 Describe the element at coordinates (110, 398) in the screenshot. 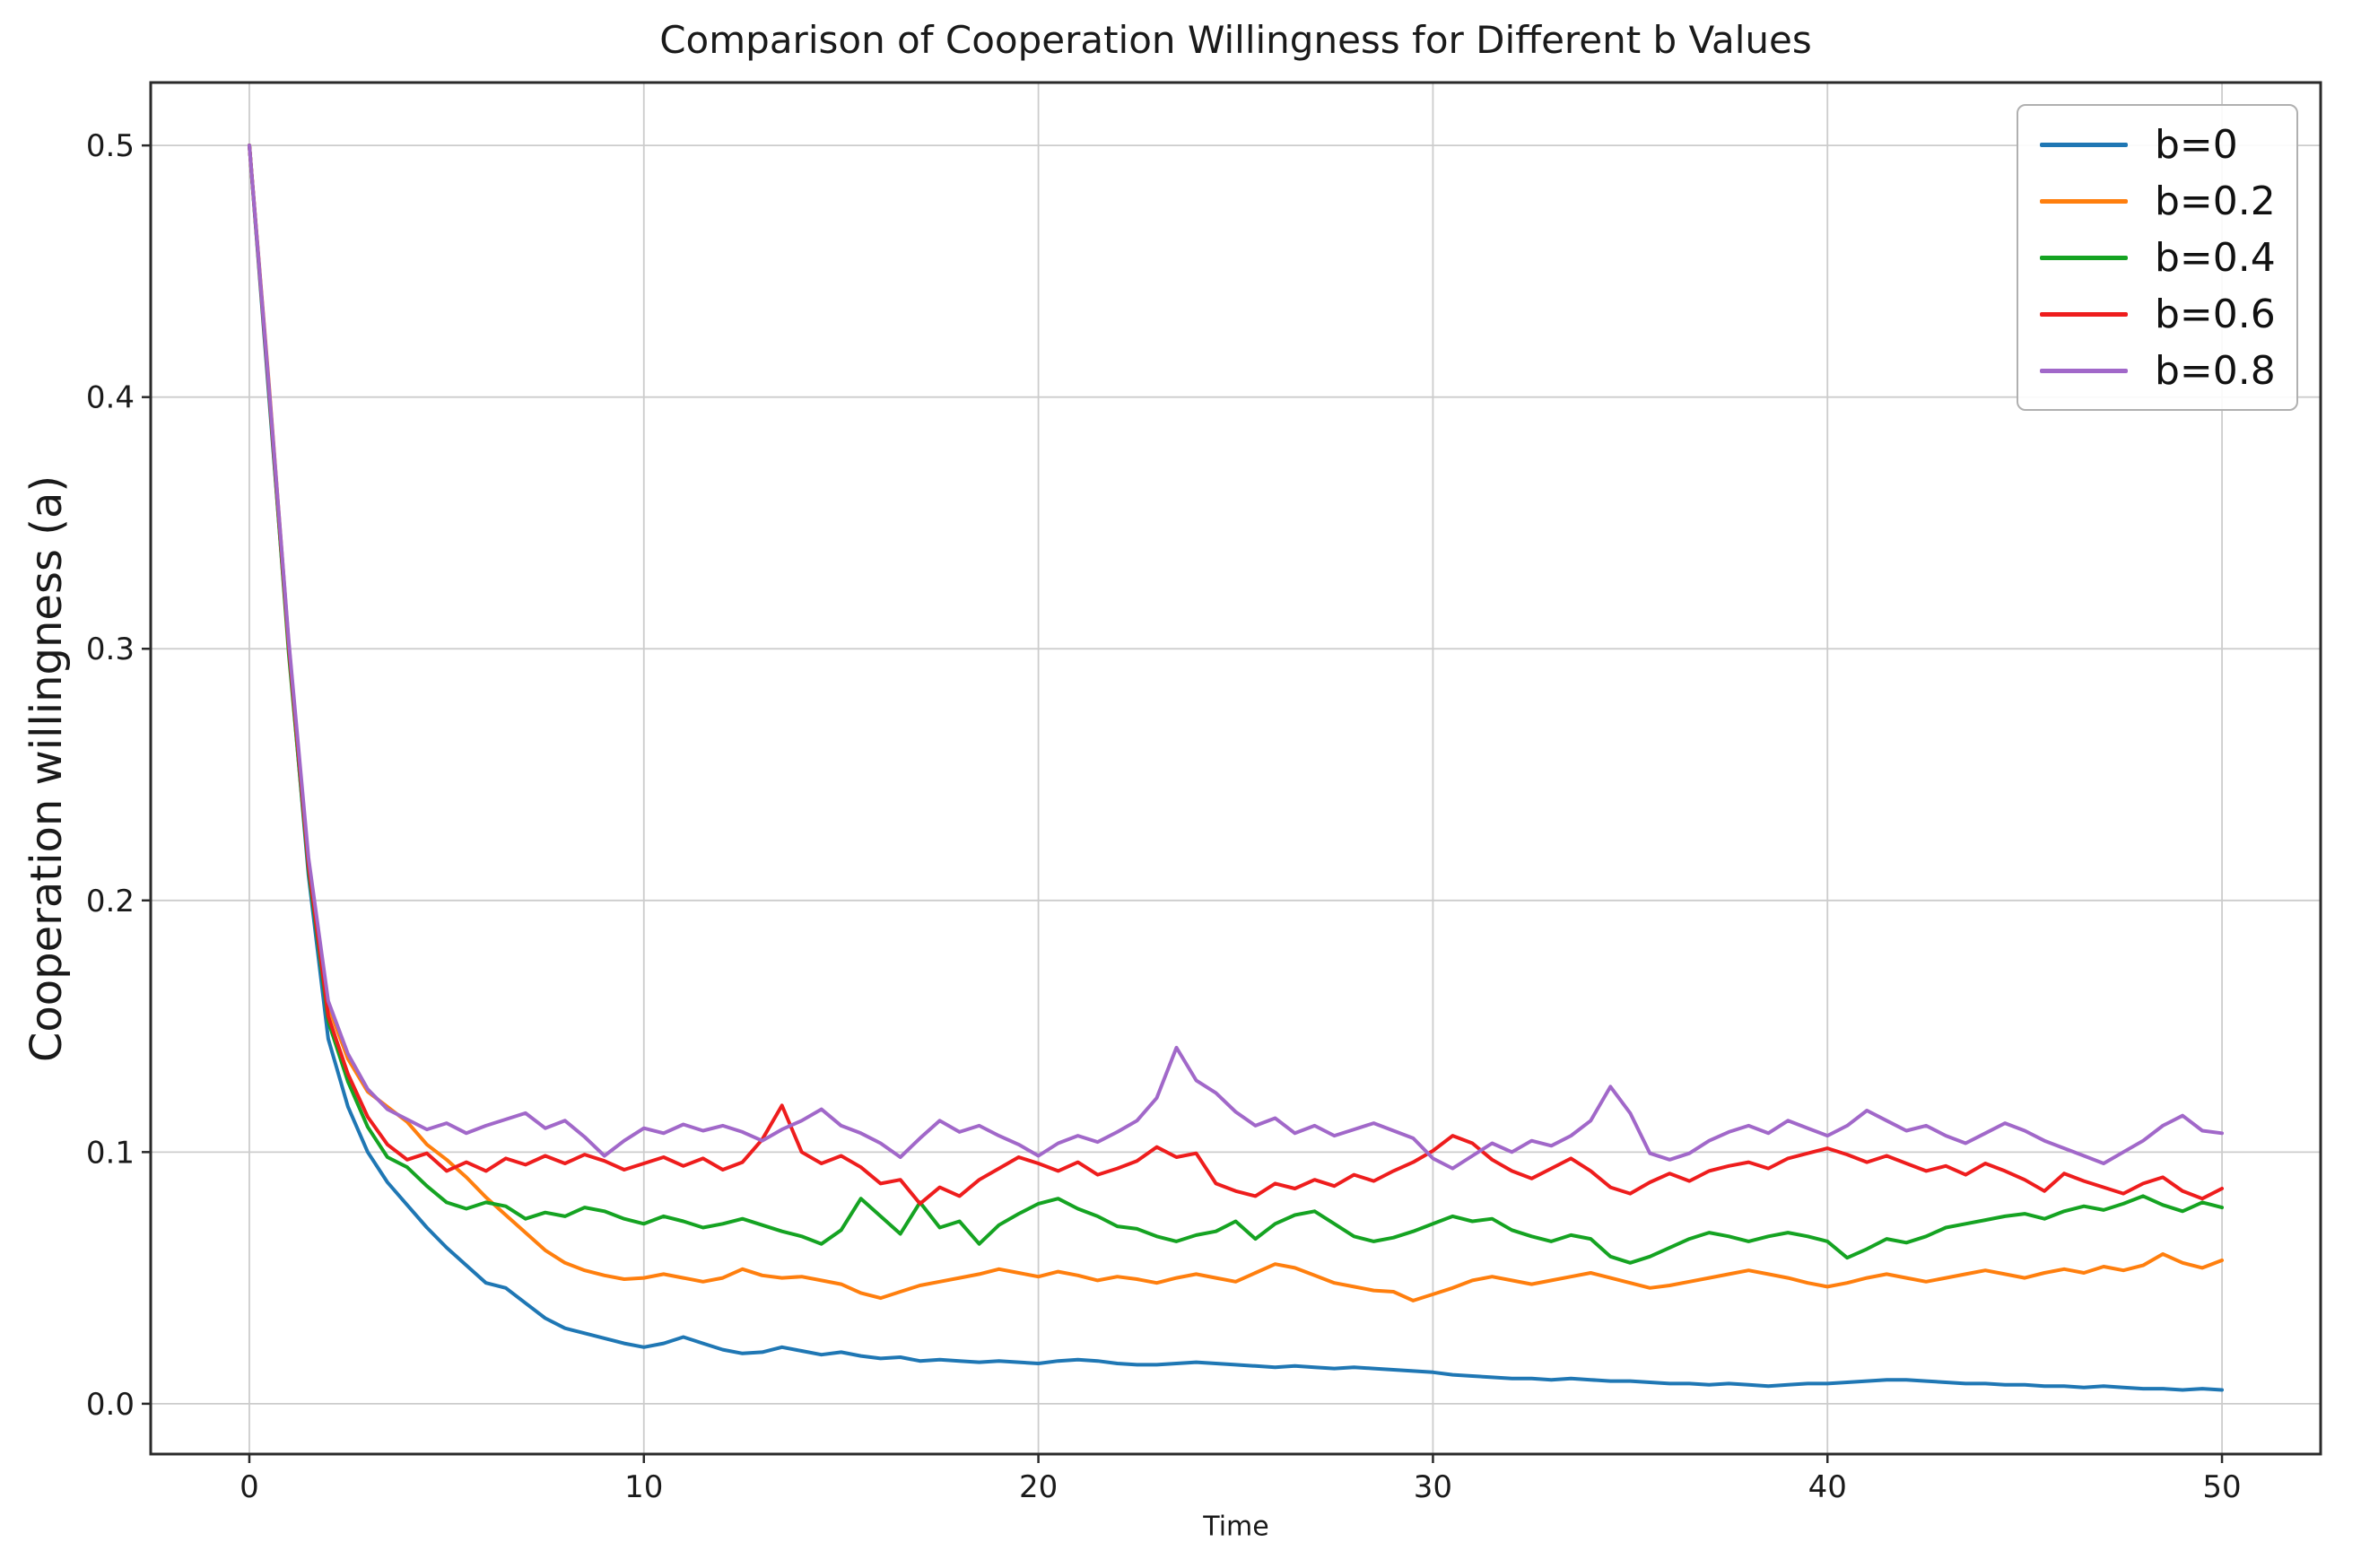

I see `y-tick-label: 0.4` at that location.